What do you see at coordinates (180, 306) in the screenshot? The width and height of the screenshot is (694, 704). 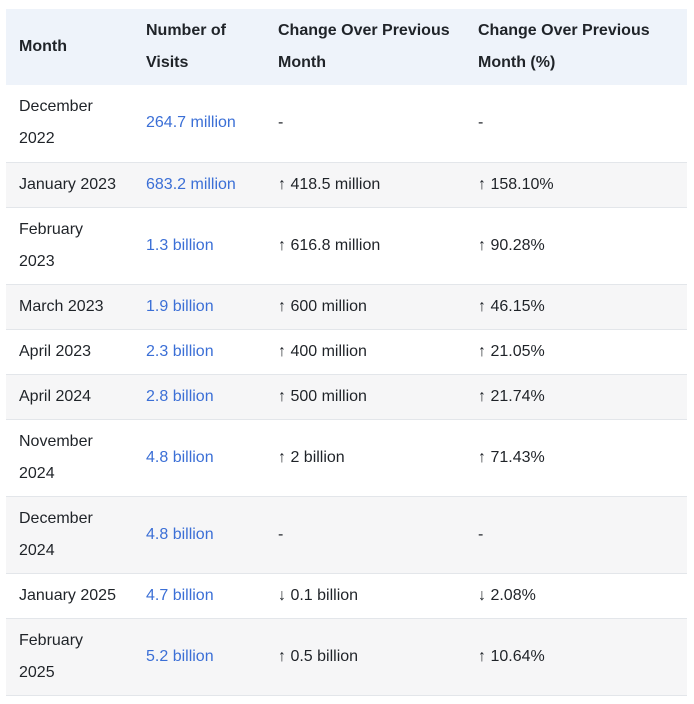 I see `cell-visits: 1.9 billion` at bounding box center [180, 306].